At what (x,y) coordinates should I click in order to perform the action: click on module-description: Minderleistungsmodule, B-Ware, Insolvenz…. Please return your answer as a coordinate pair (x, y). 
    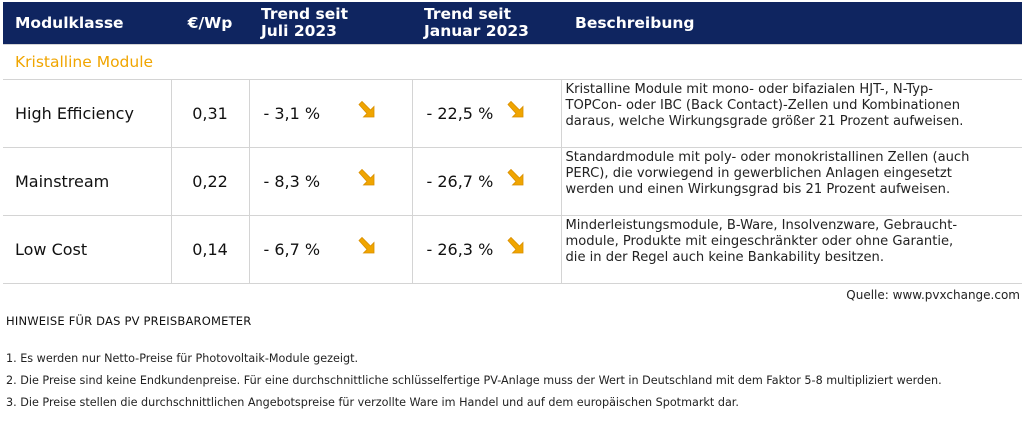
    Looking at the image, I should click on (791, 249).